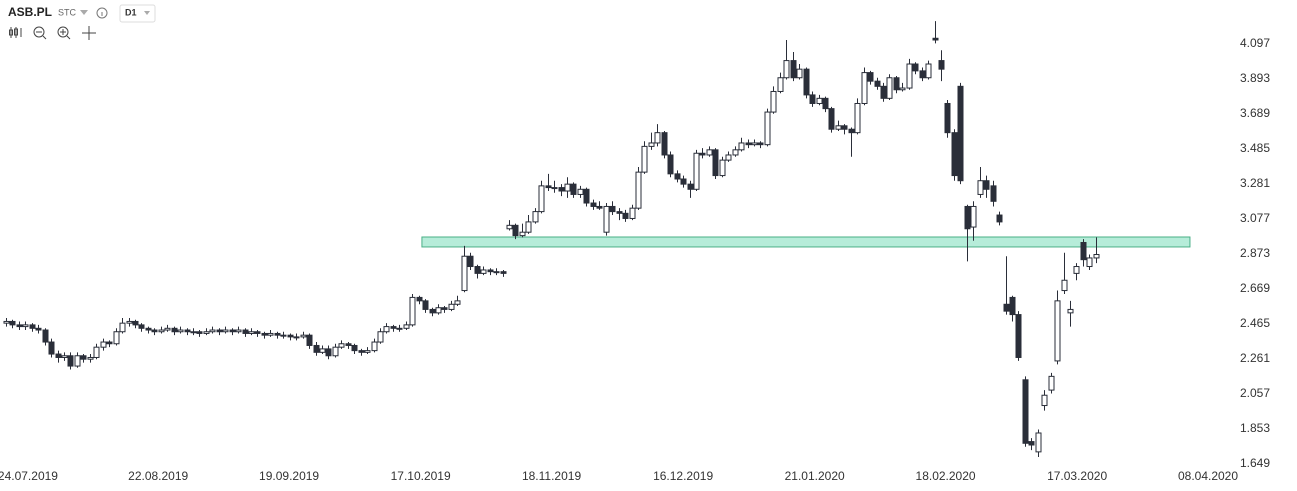  What do you see at coordinates (1255, 148) in the screenshot?
I see `y-tick-label: 3.485` at bounding box center [1255, 148].